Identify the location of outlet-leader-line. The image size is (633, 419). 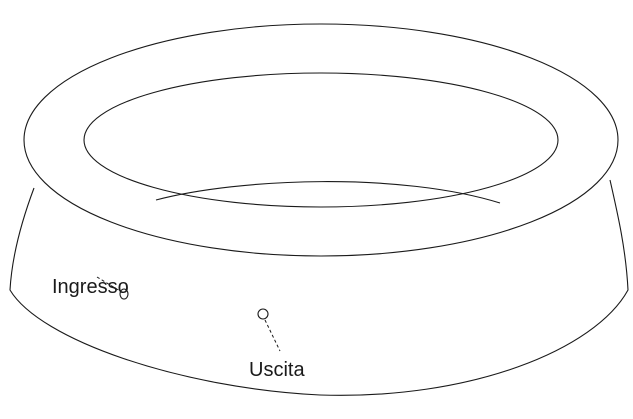
(272, 335).